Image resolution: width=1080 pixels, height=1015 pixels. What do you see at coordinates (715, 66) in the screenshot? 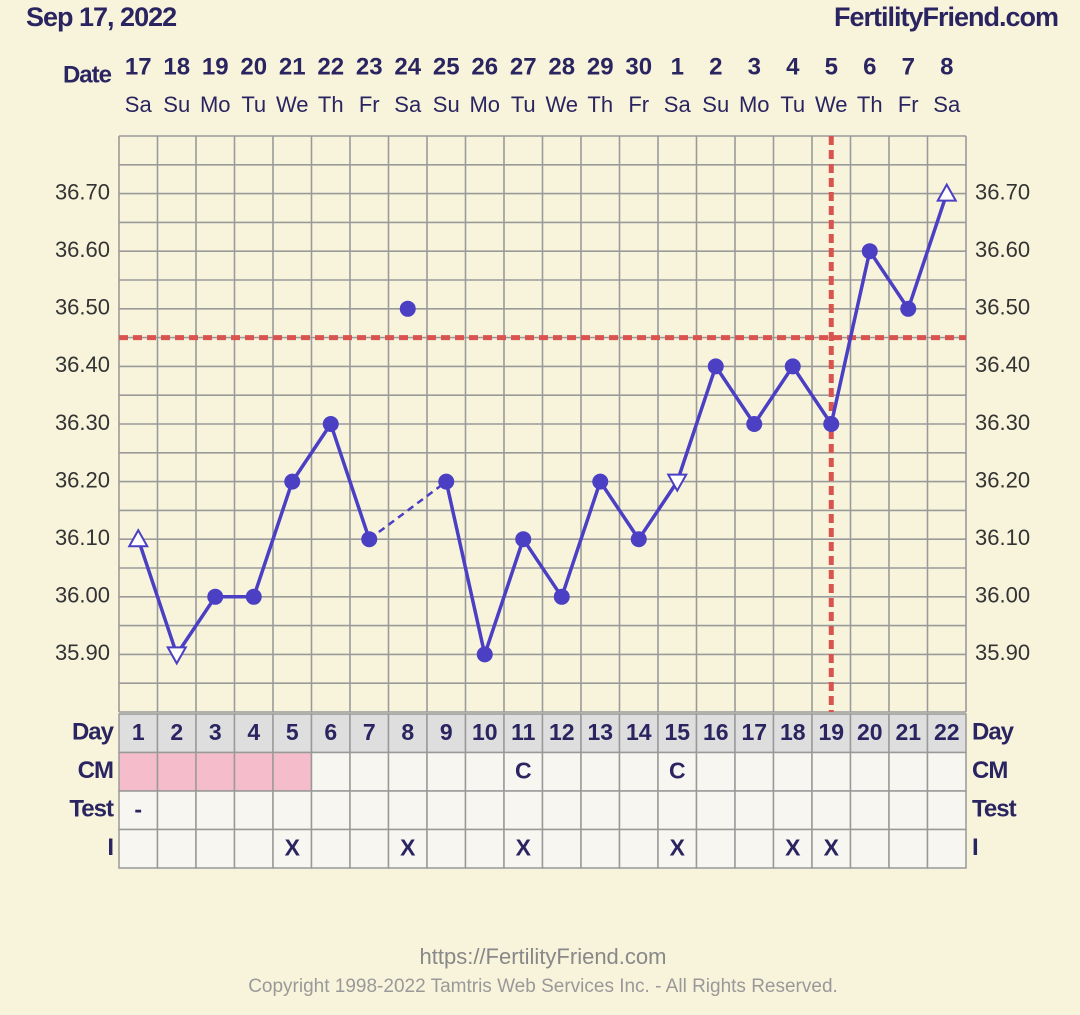
I see `date-label: 2` at bounding box center [715, 66].